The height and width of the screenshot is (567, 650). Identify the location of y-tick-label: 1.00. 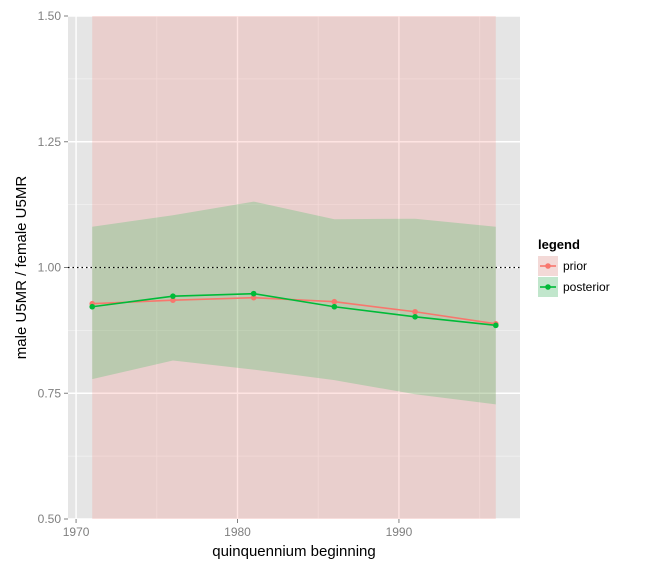
(50, 268).